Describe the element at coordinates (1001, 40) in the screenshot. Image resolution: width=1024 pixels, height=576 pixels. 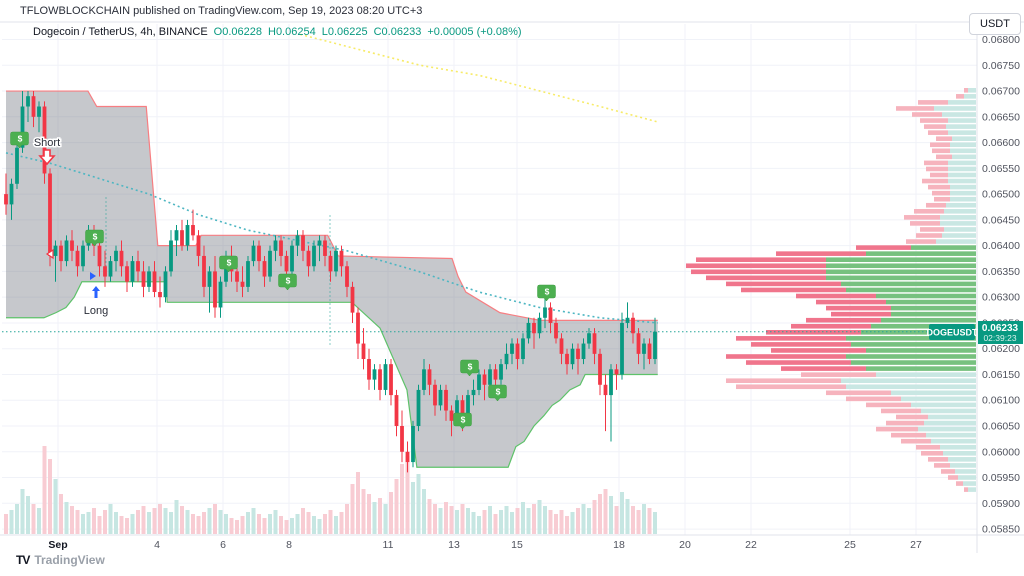
I see `price-axis-label: 0.06800` at that location.